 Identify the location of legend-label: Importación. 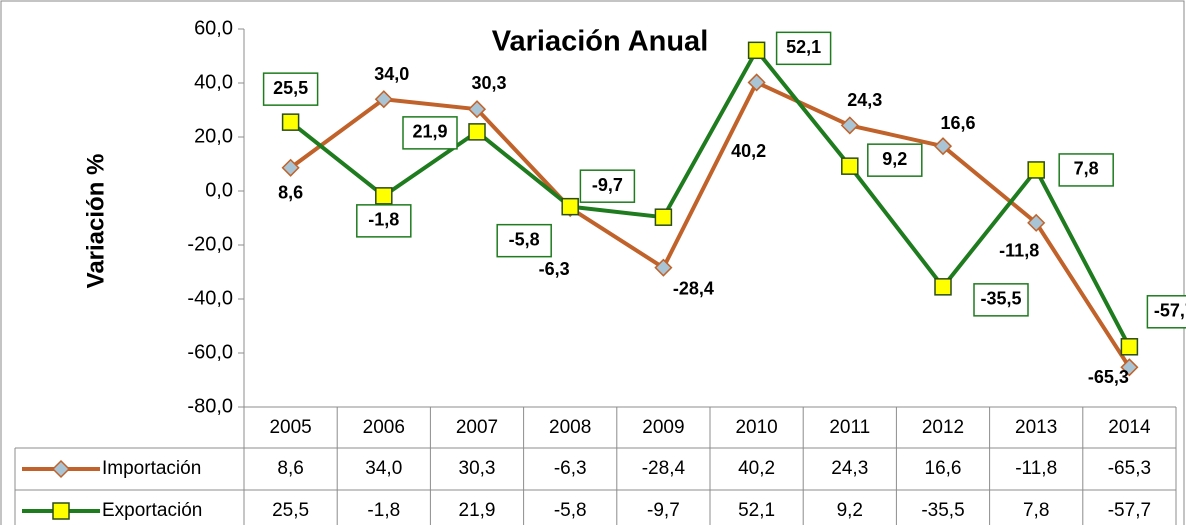
(151, 468).